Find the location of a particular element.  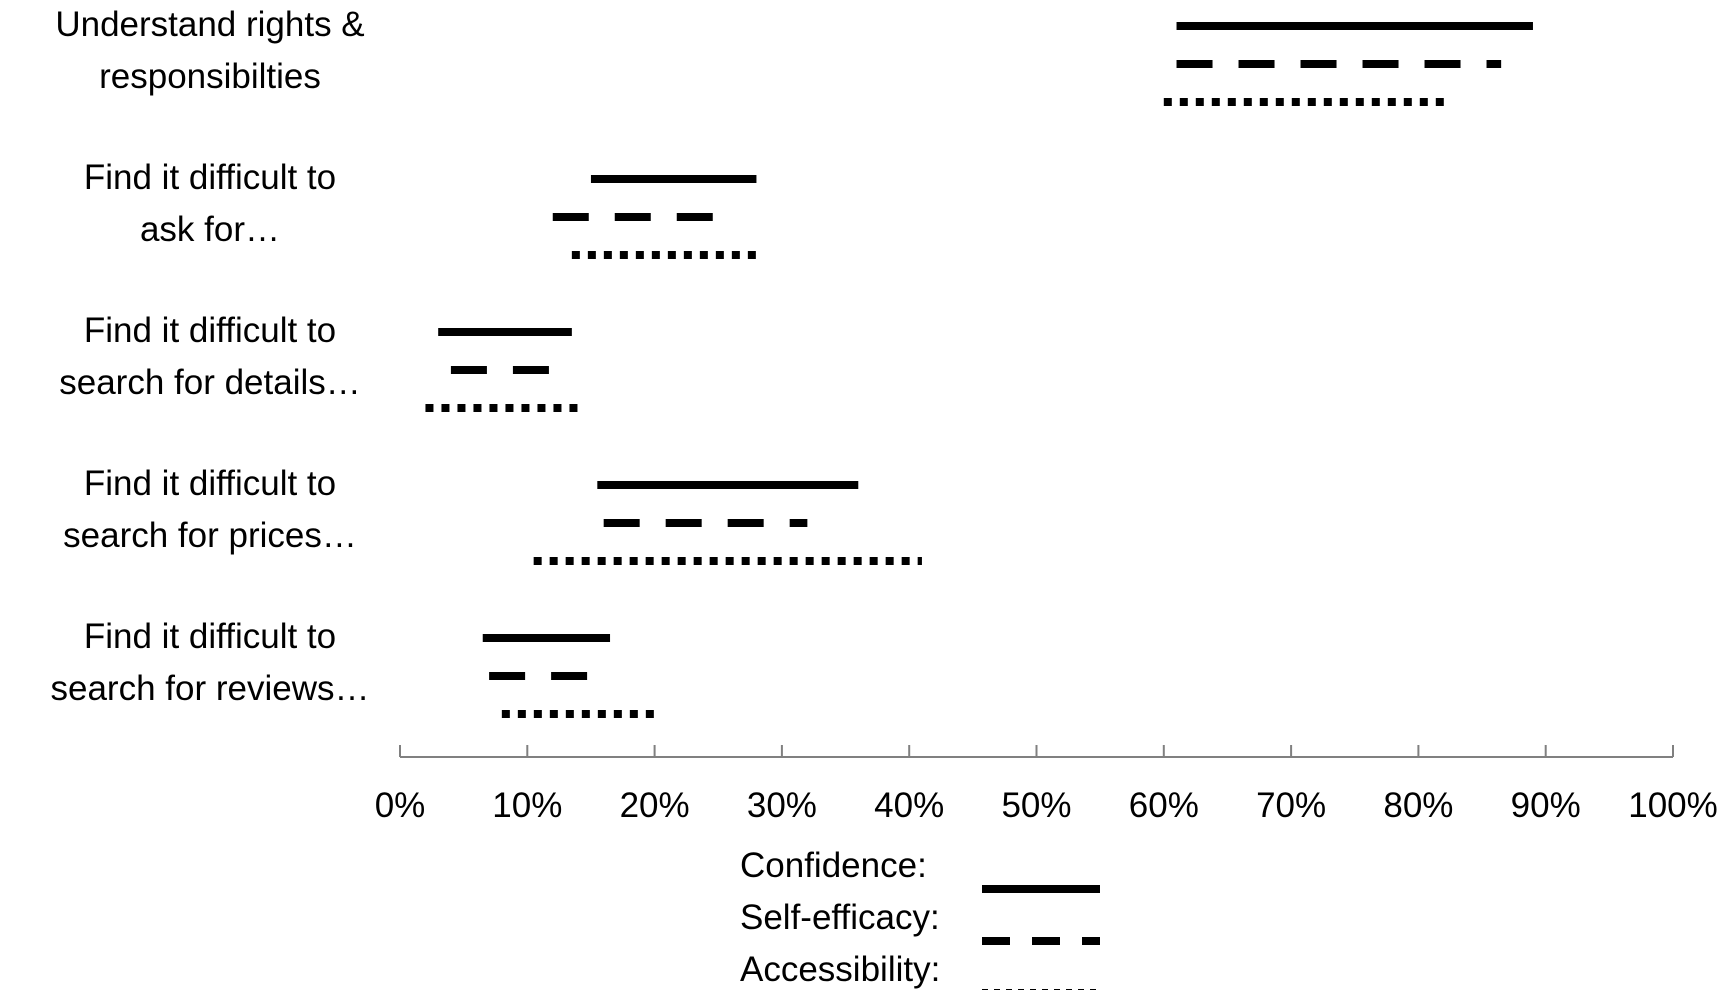

x-tick-label: 90% is located at coordinates (1546, 805).